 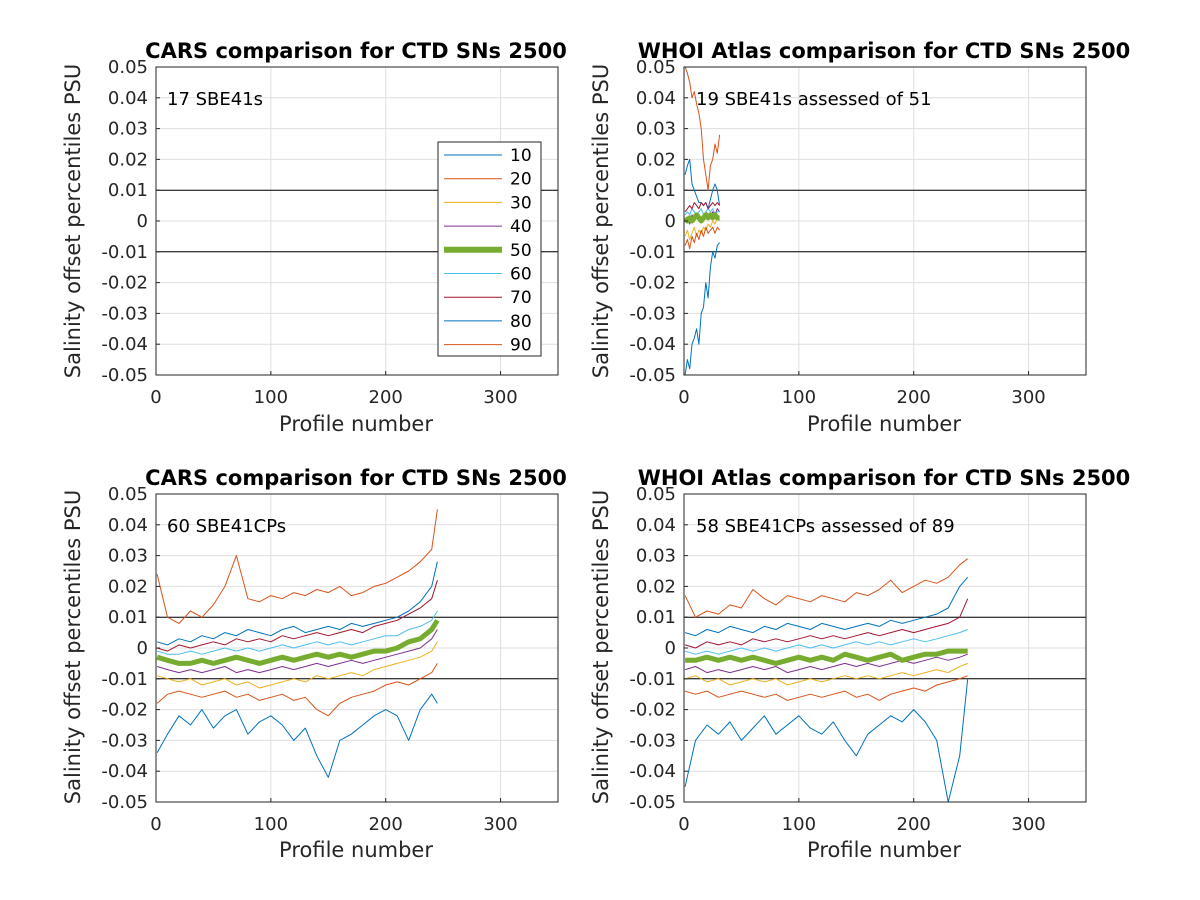 What do you see at coordinates (656, 617) in the screenshot?
I see `y-tick-label: 0.01` at bounding box center [656, 617].